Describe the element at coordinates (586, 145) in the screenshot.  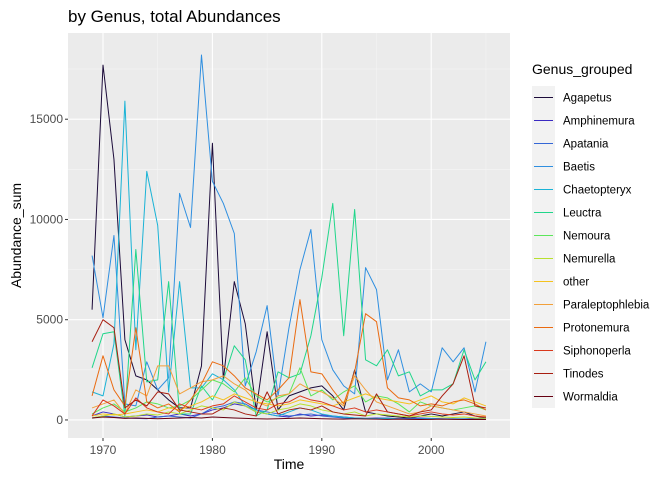
I see `legend-label-apatania: Apatania` at that location.